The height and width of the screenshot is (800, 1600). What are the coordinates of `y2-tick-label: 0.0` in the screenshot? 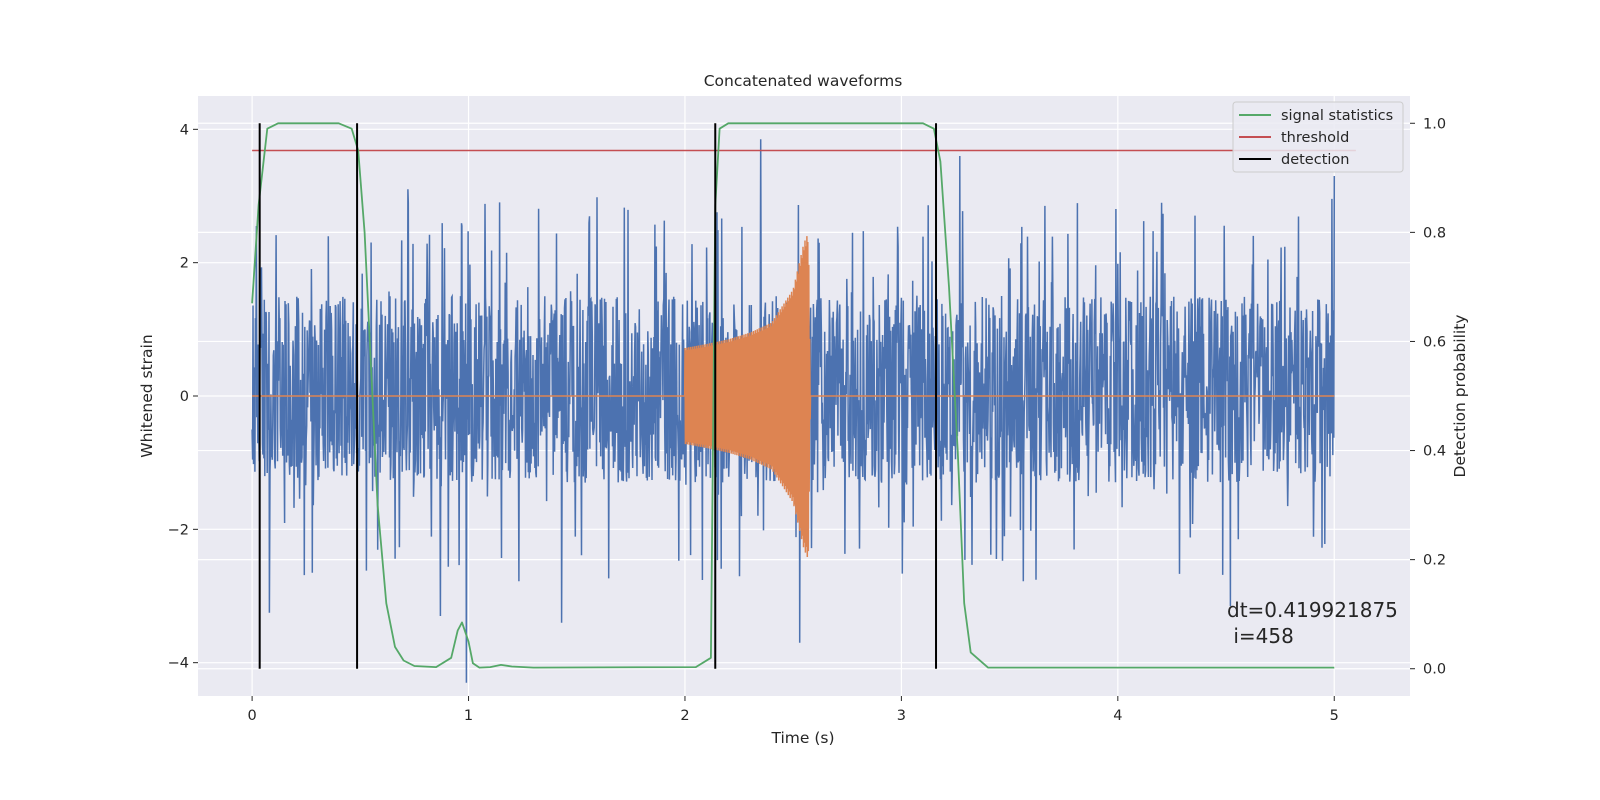 It's located at (1434, 670).